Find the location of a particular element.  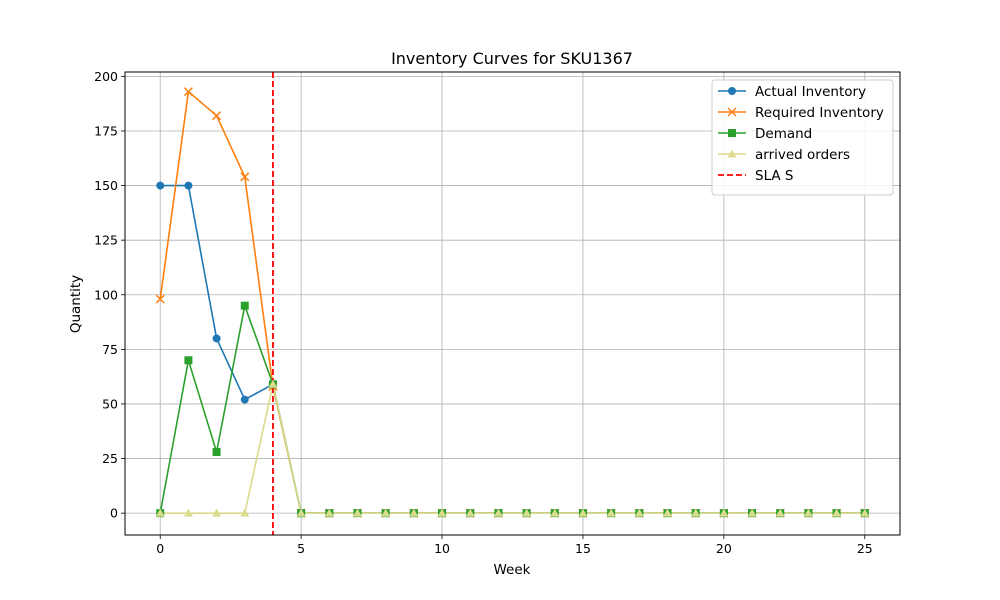

legend-label: Required Inventory is located at coordinates (819, 113).